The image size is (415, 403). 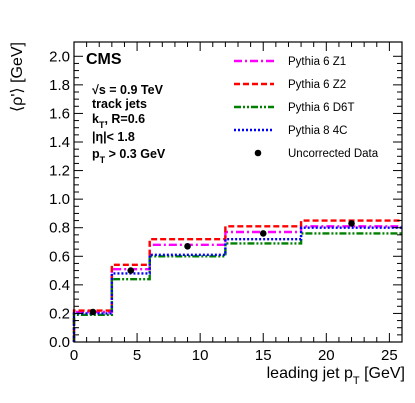 What do you see at coordinates (74, 355) in the screenshot?
I see `x-tick-label: 0` at bounding box center [74, 355].